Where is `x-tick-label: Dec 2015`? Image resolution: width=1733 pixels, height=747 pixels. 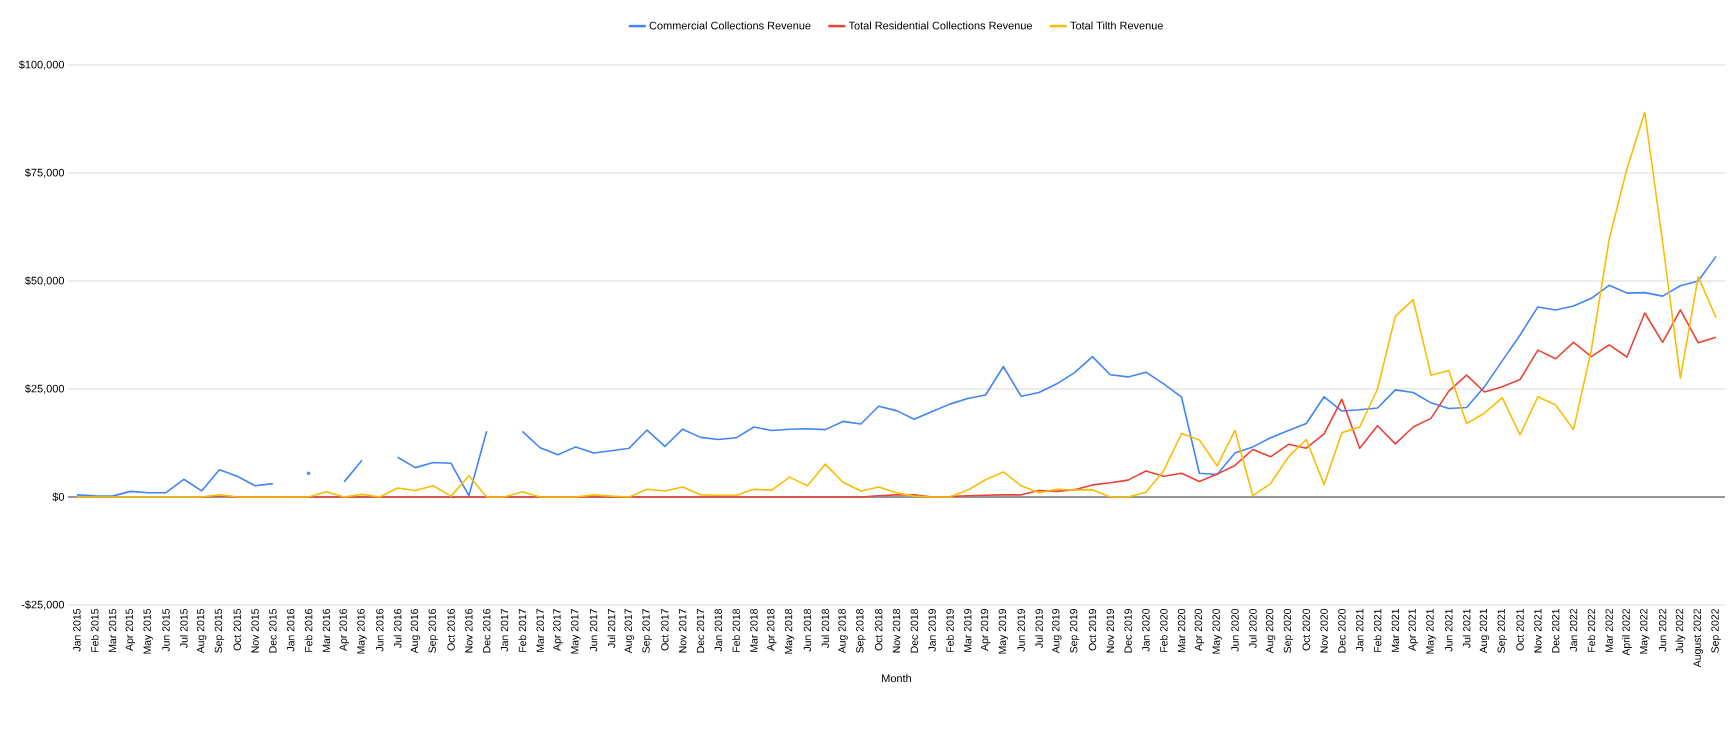
x-tick-label: Dec 2015 is located at coordinates (273, 630).